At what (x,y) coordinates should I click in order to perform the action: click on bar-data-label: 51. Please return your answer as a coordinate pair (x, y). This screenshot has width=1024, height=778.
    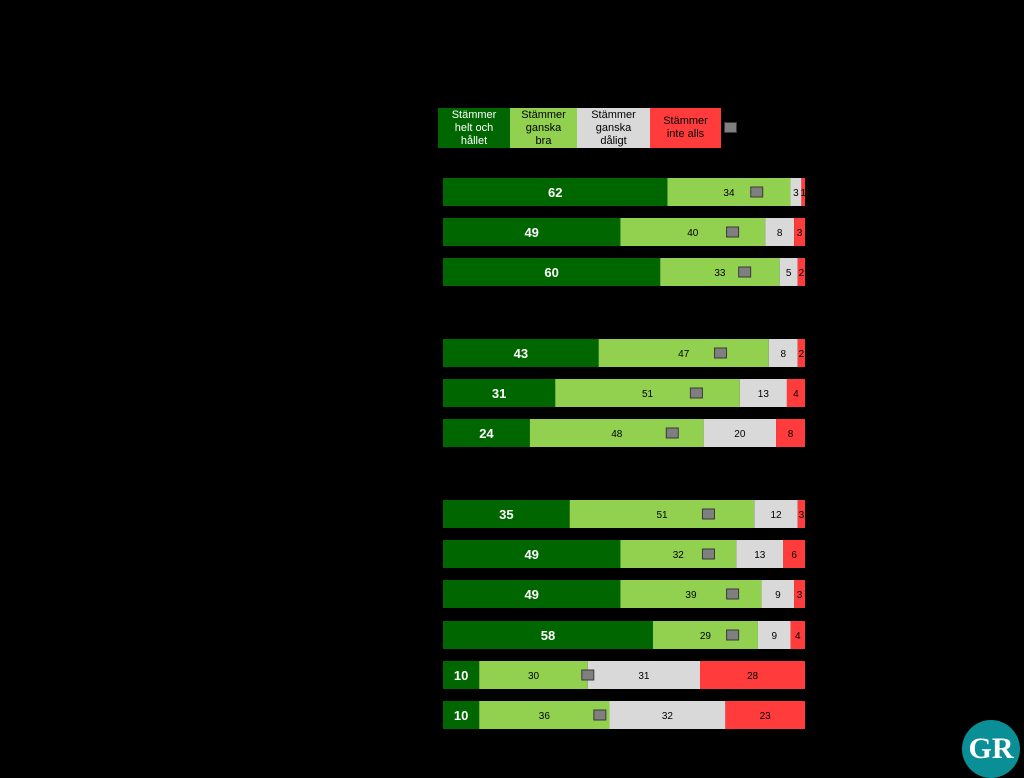
    Looking at the image, I should click on (662, 515).